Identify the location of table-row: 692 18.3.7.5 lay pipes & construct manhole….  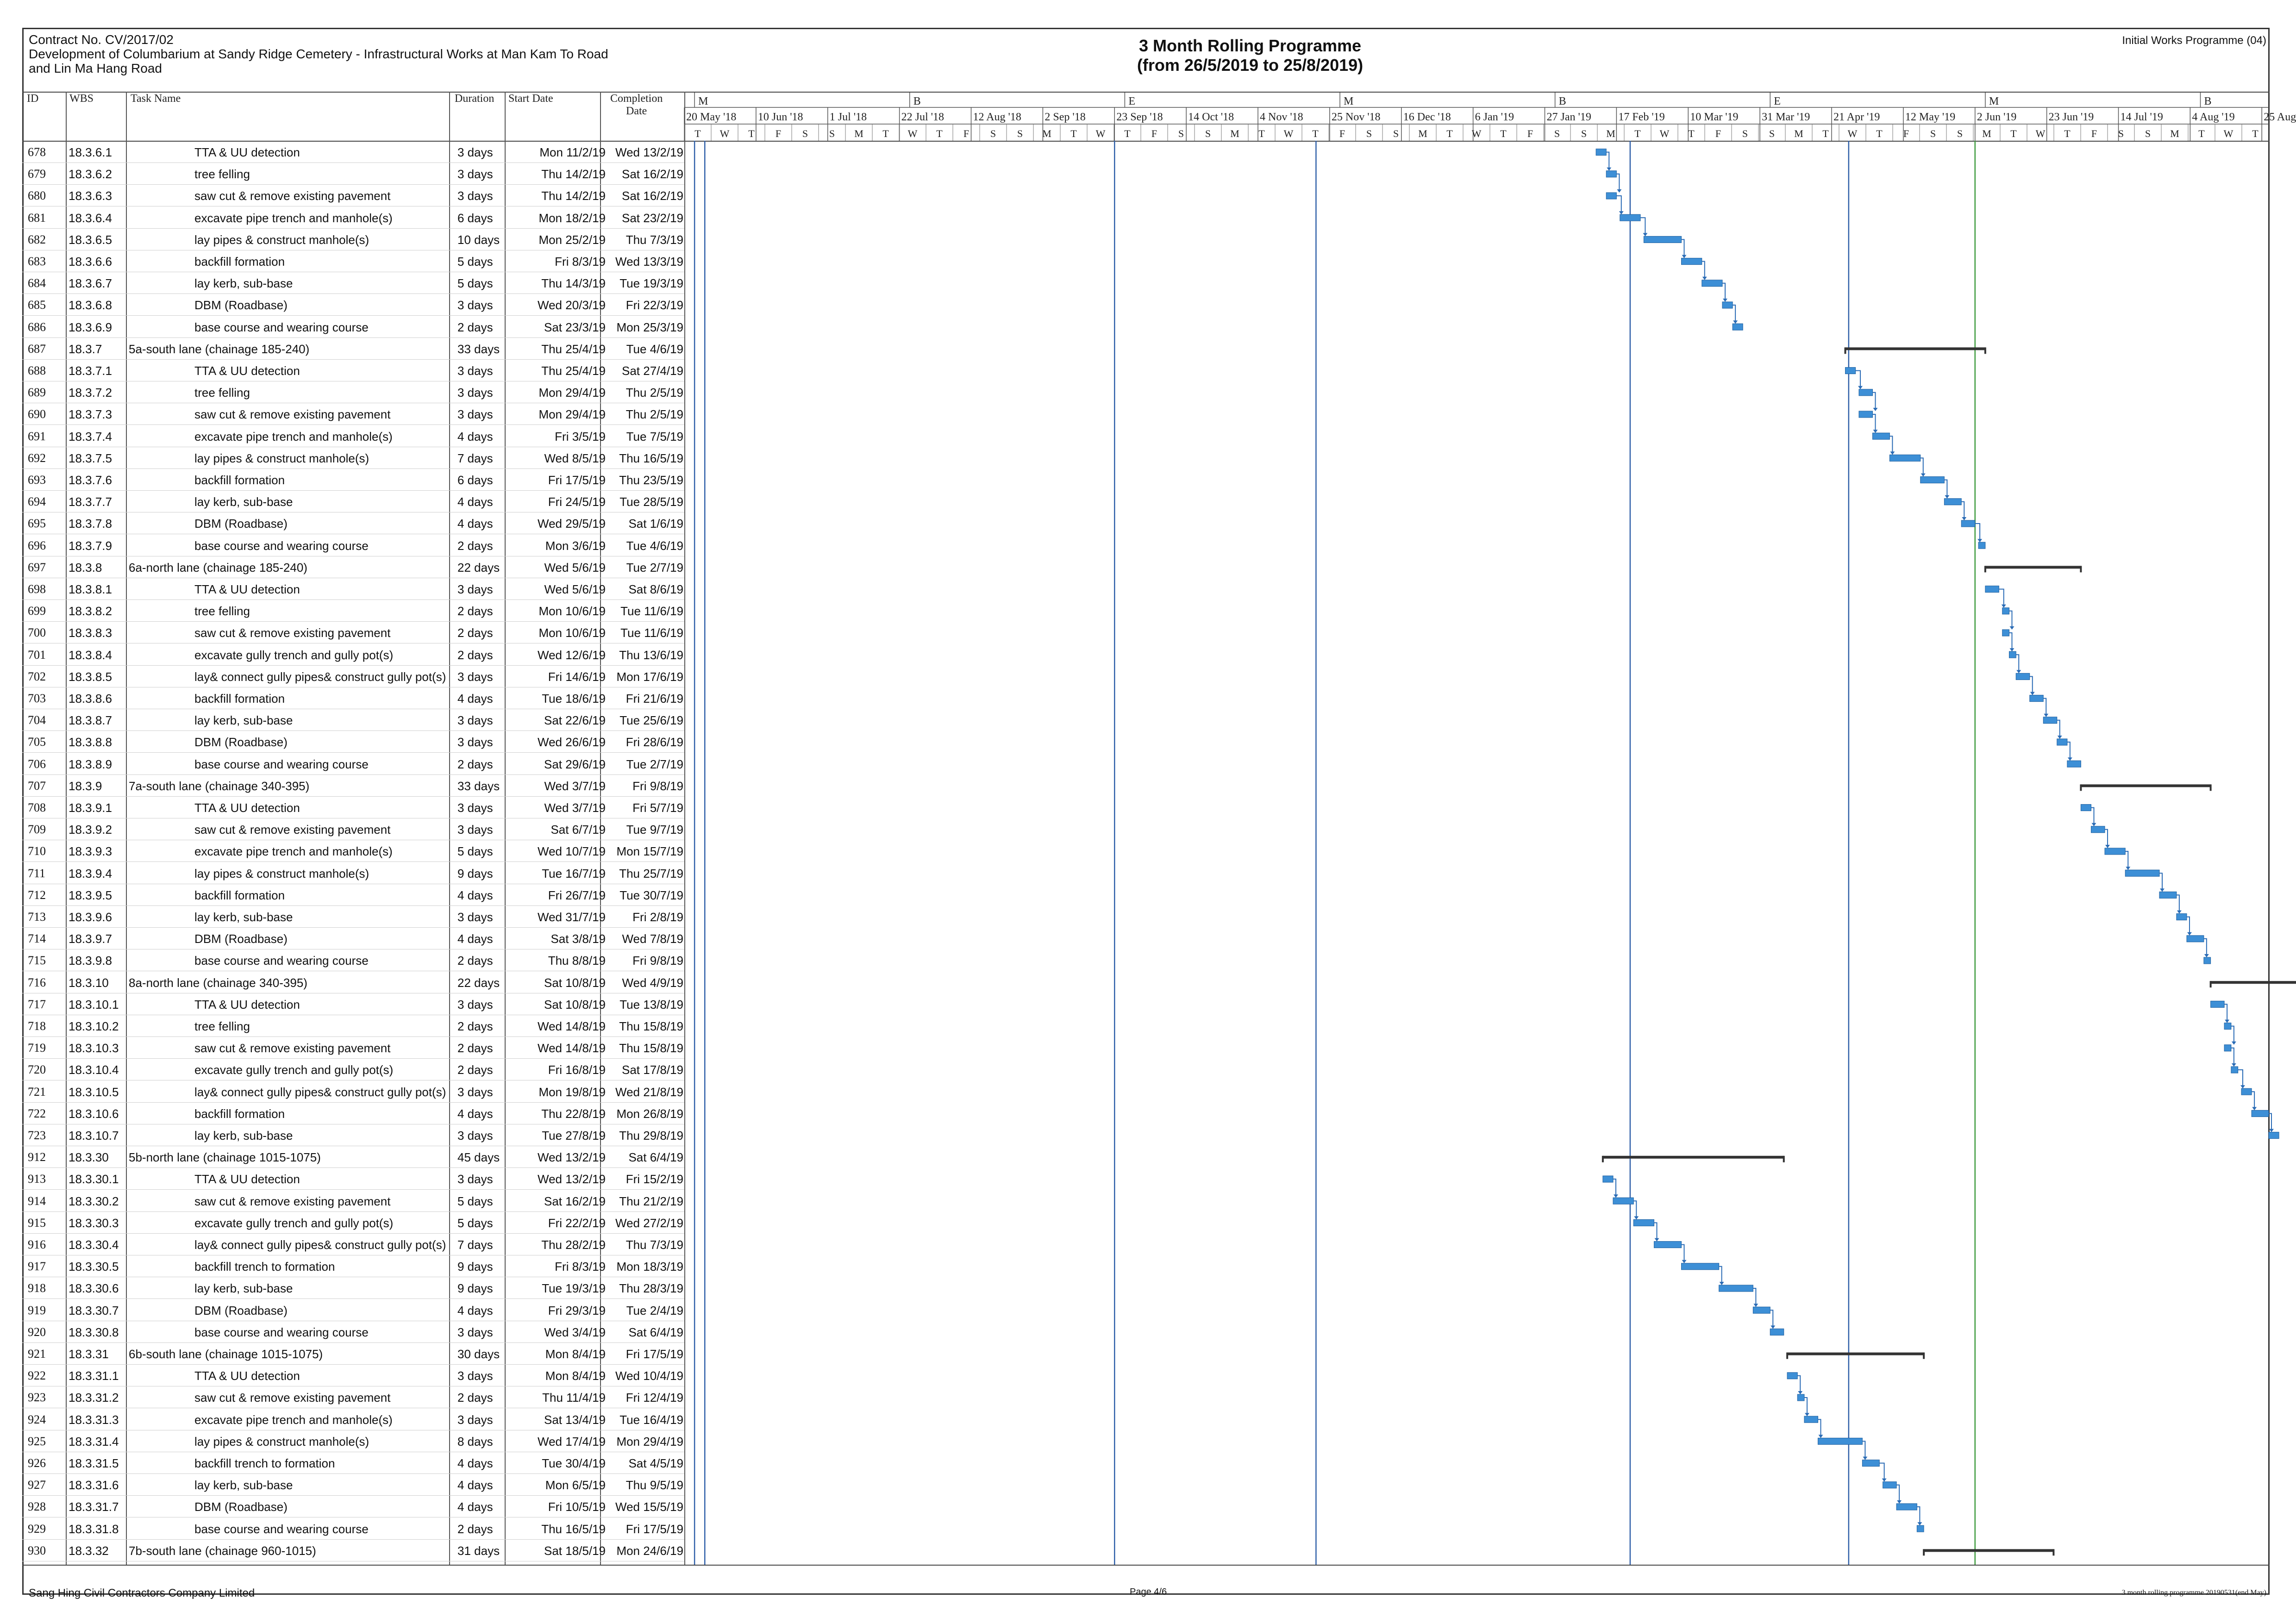
(353, 458).